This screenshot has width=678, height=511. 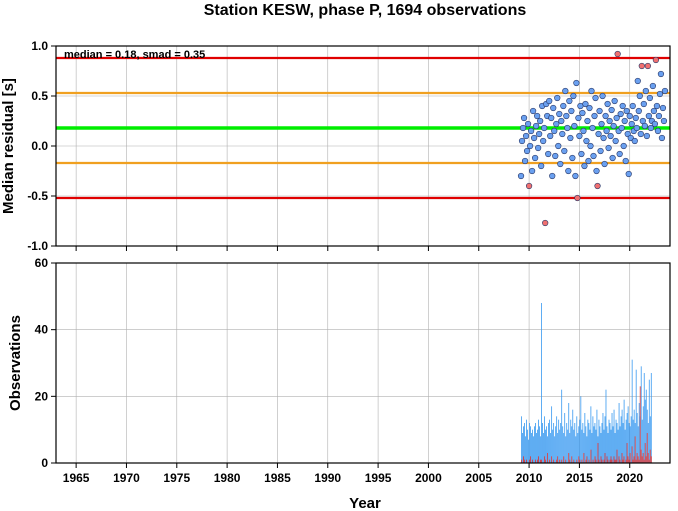 I want to click on residual-outlier-point, so click(x=641, y=66).